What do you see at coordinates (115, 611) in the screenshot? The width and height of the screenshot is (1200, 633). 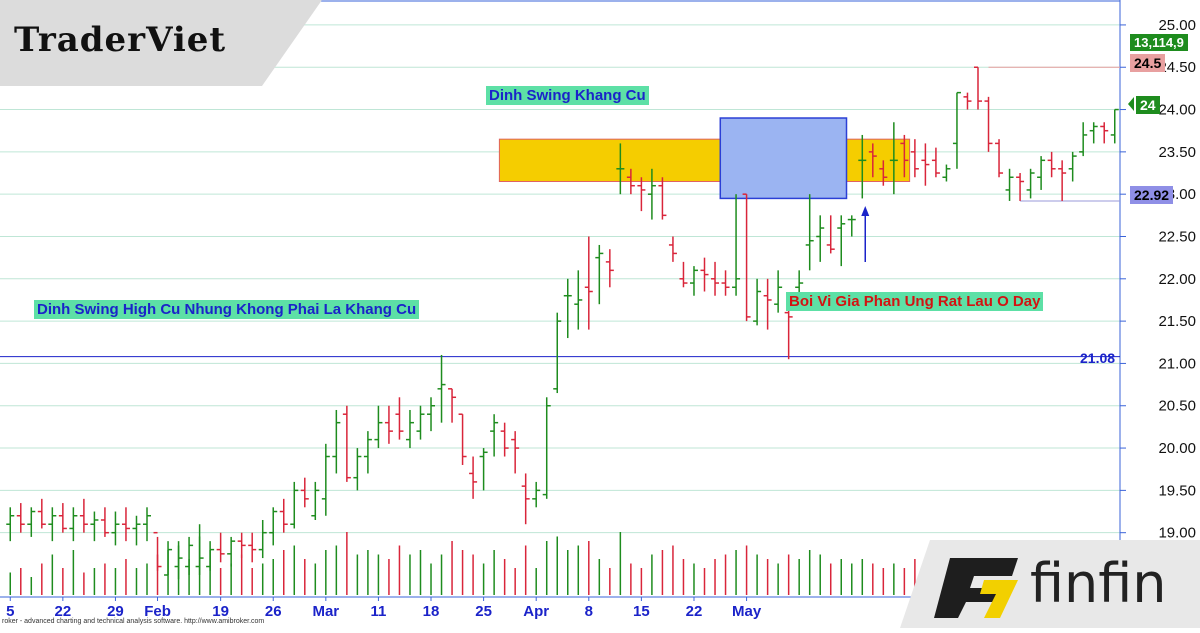 I see `x-tick-label: 29` at bounding box center [115, 611].